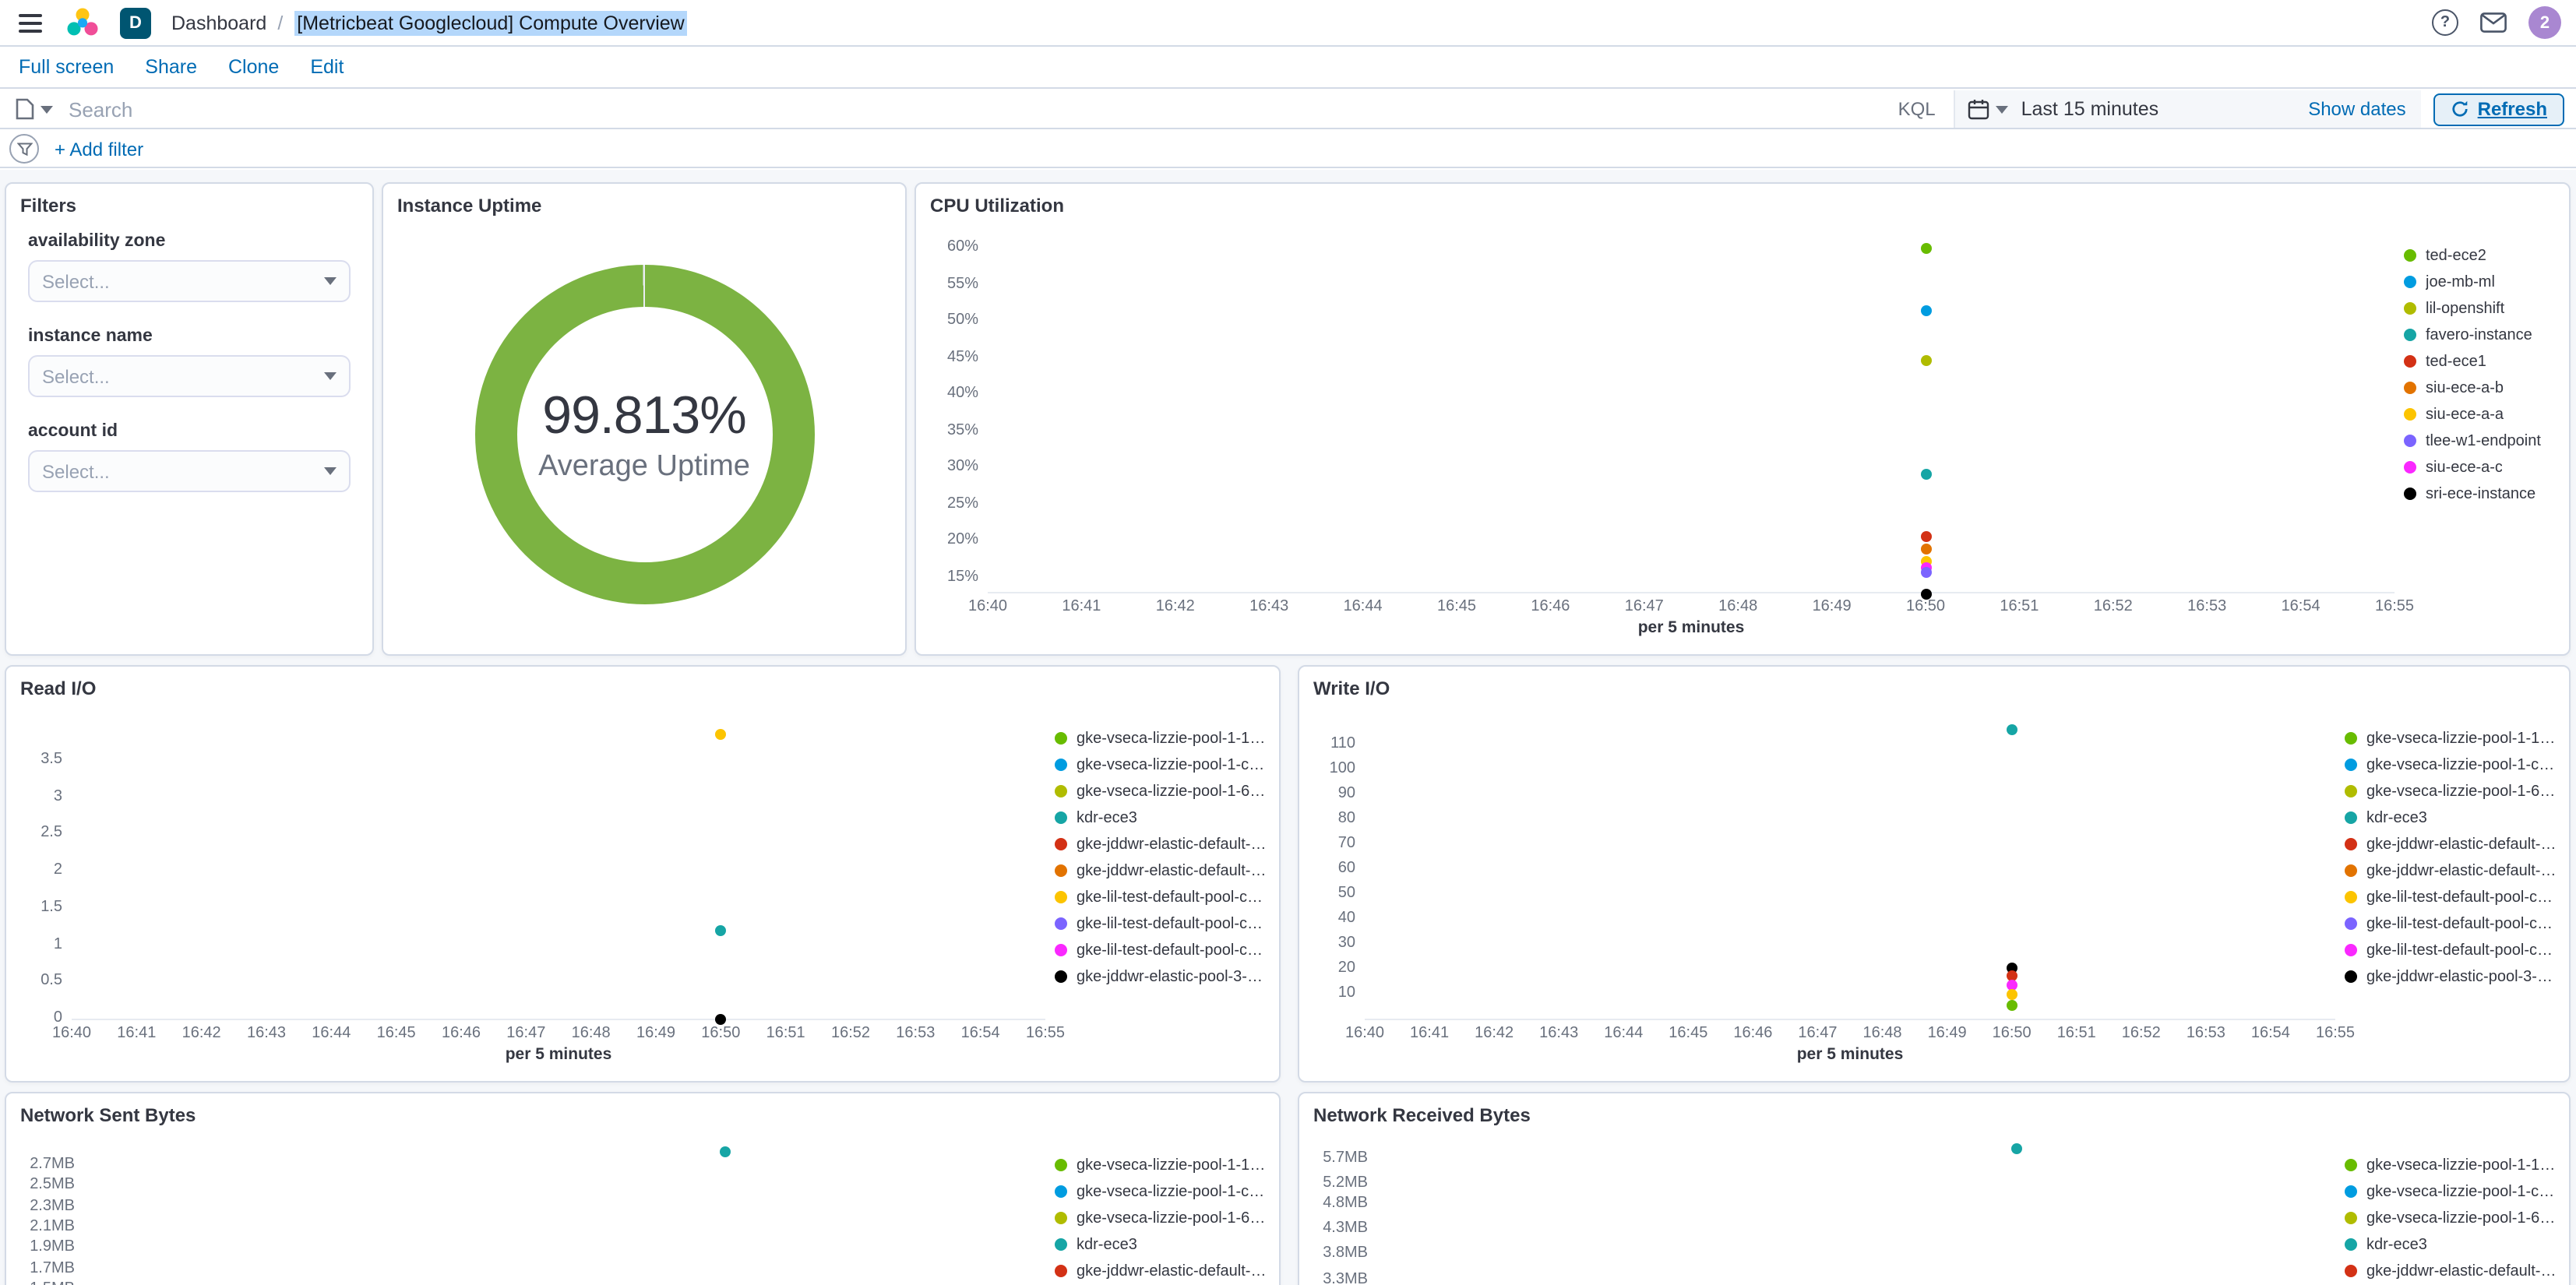  Describe the element at coordinates (2482, 388) in the screenshot. I see `legend-item: siu-ece-a-b` at that location.